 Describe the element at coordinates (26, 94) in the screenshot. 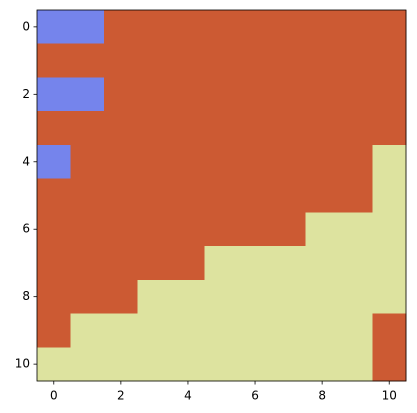

I see `y-tick-label: 2` at that location.